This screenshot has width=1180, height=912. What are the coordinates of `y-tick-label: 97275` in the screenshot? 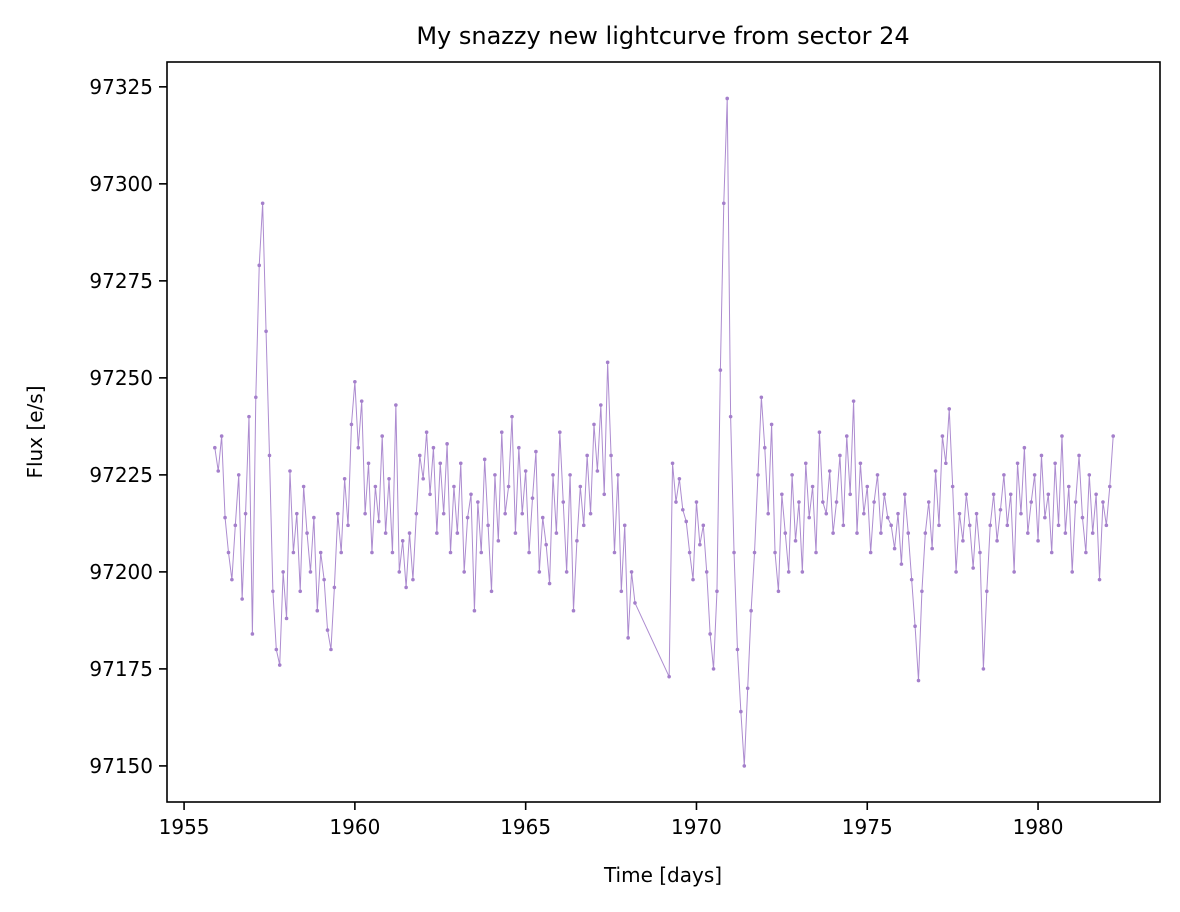 It's located at (121, 281).